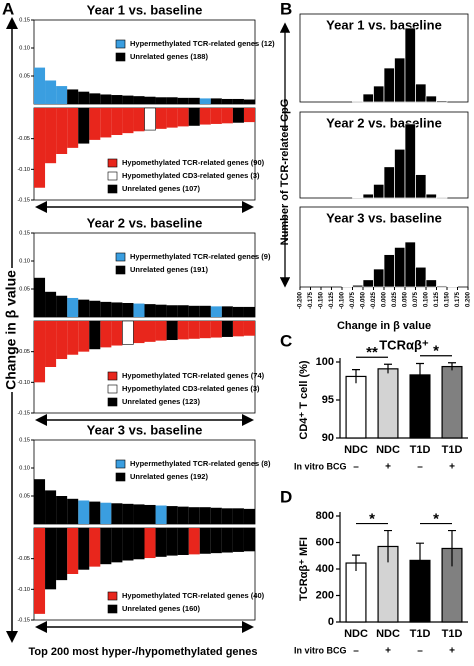 This screenshot has width=474, height=666. What do you see at coordinates (364, 300) in the screenshot?
I see `x-tick-label: -0.050` at bounding box center [364, 300].